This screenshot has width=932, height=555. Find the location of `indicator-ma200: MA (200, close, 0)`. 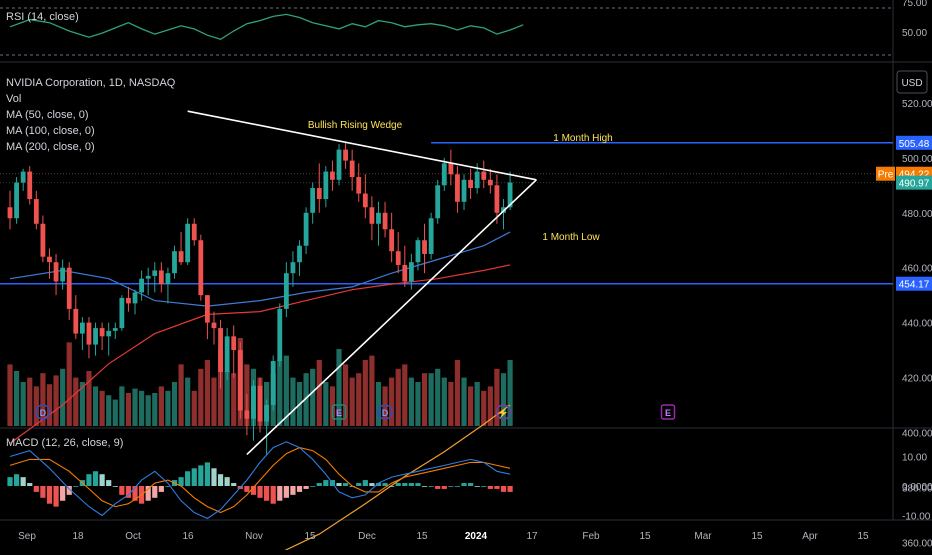

indicator-ma200: MA (200, close, 0) is located at coordinates (50, 147).